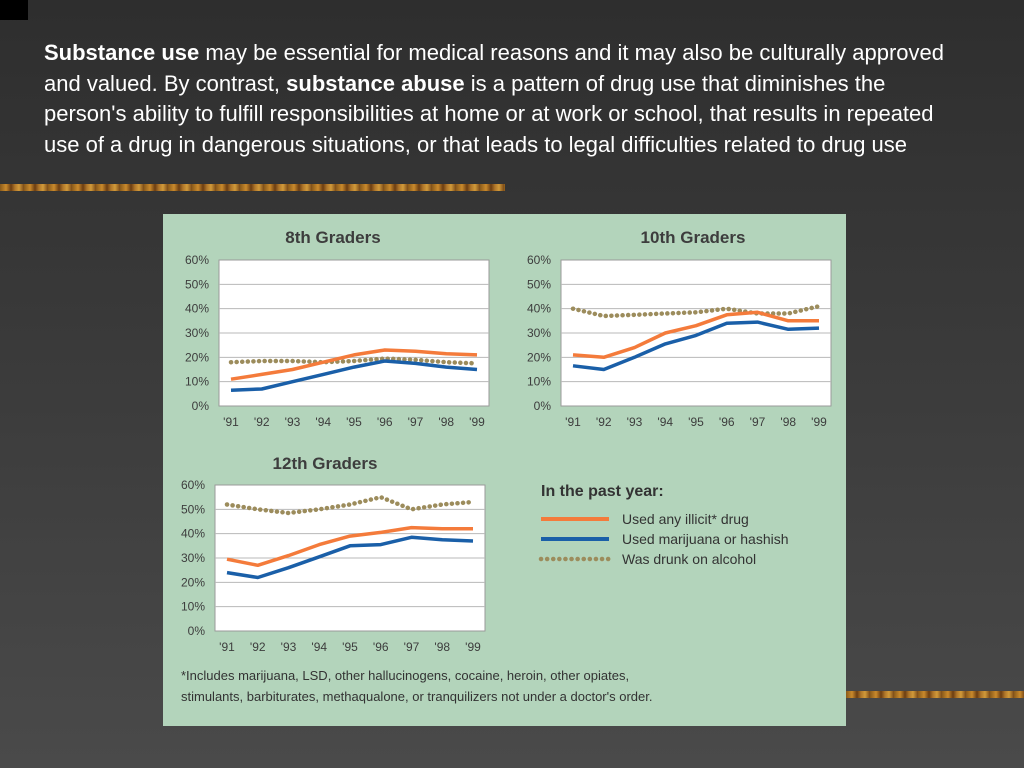 The width and height of the screenshot is (1024, 768). What do you see at coordinates (685, 519) in the screenshot?
I see `legend-label-illicit: Used any illicit* drug` at bounding box center [685, 519].